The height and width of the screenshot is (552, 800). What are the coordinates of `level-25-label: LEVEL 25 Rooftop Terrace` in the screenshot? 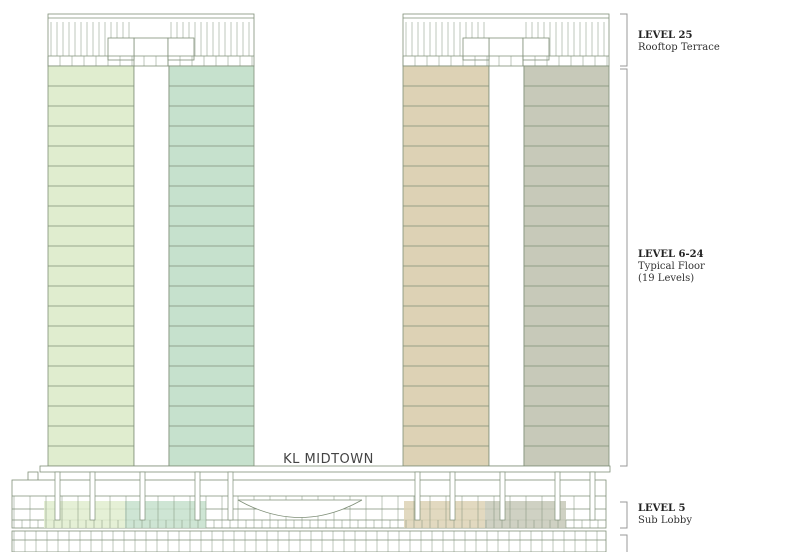 It's located at (679, 42).